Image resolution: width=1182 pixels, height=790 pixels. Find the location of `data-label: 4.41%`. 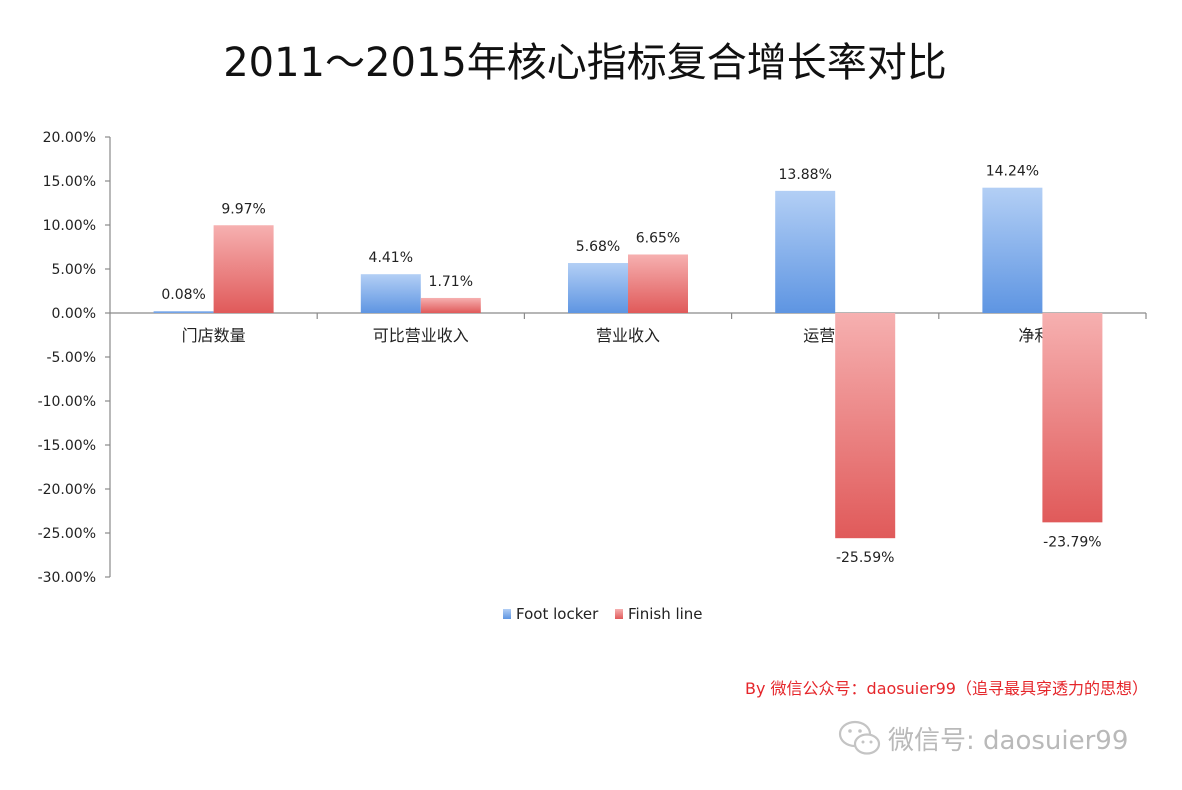

data-label: 4.41% is located at coordinates (391, 258).